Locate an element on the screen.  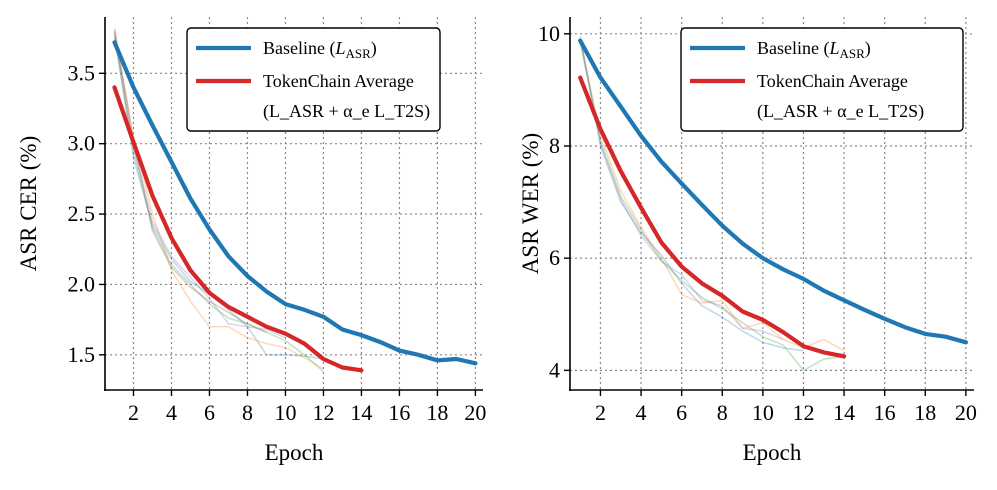
wer-x-axis-label: Epoch is located at coordinates (772, 452).